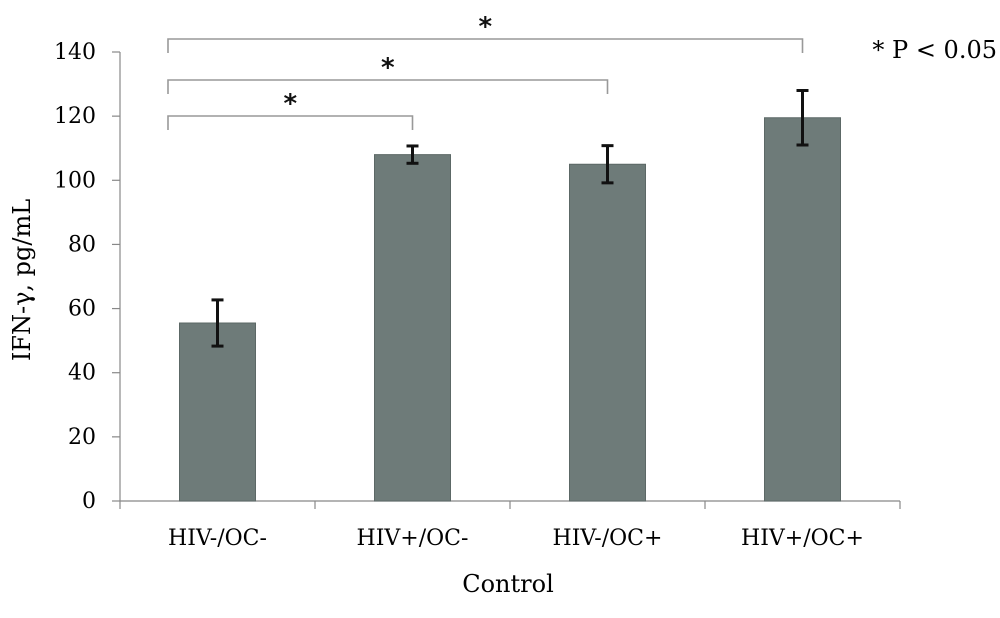 The height and width of the screenshot is (618, 1000). What do you see at coordinates (217, 538) in the screenshot?
I see `x-category-label: HIV-/OC-` at bounding box center [217, 538].